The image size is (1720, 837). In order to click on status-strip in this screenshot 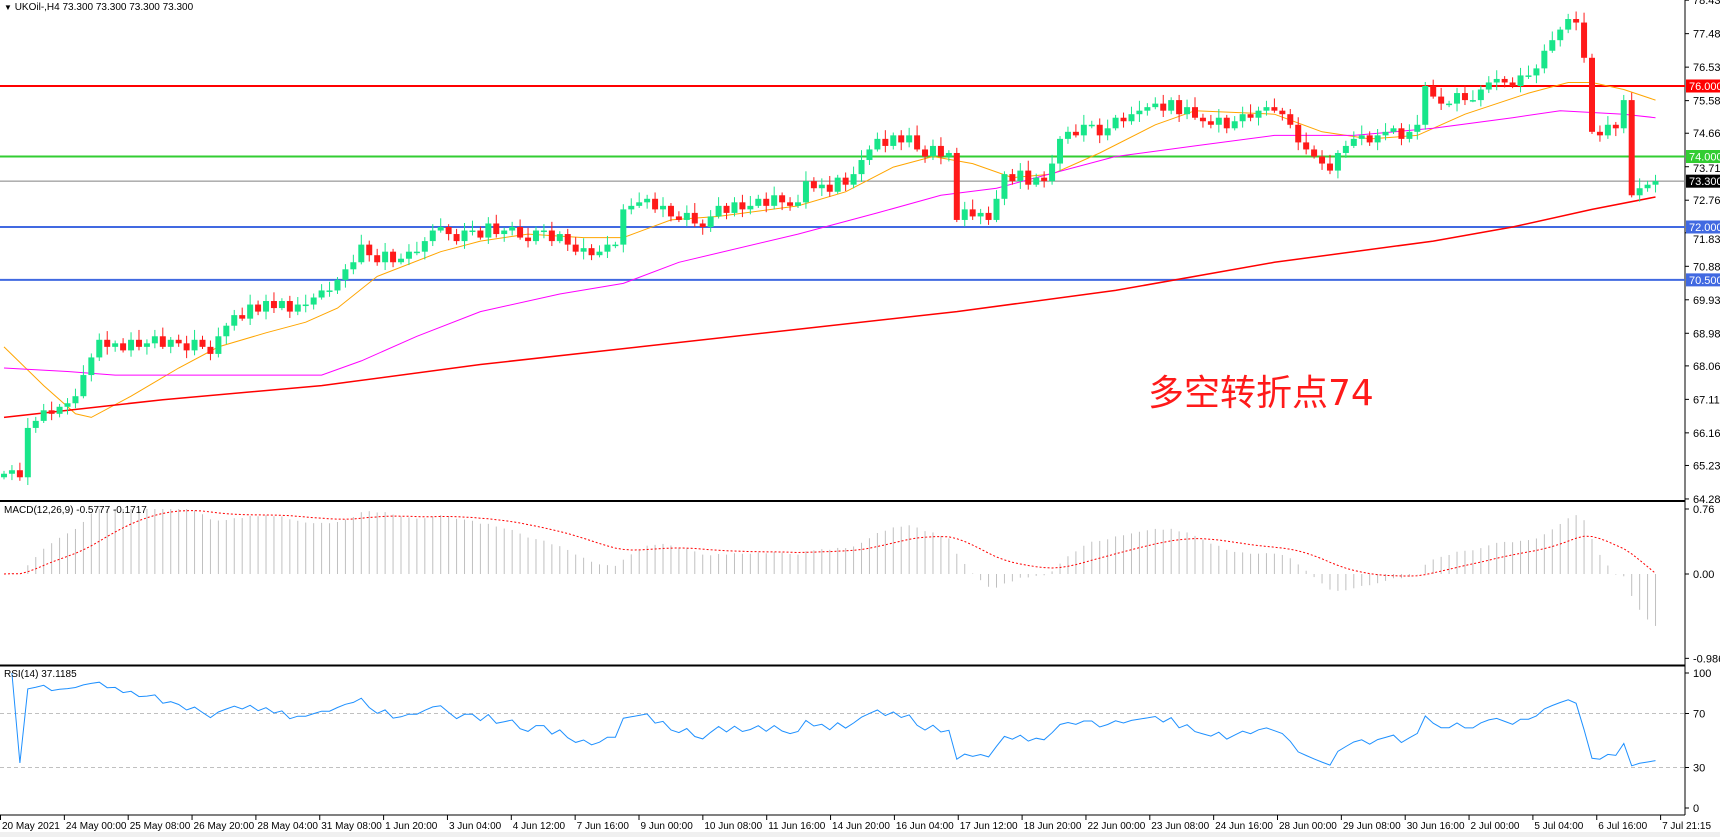, I will do `click(860, 834)`.